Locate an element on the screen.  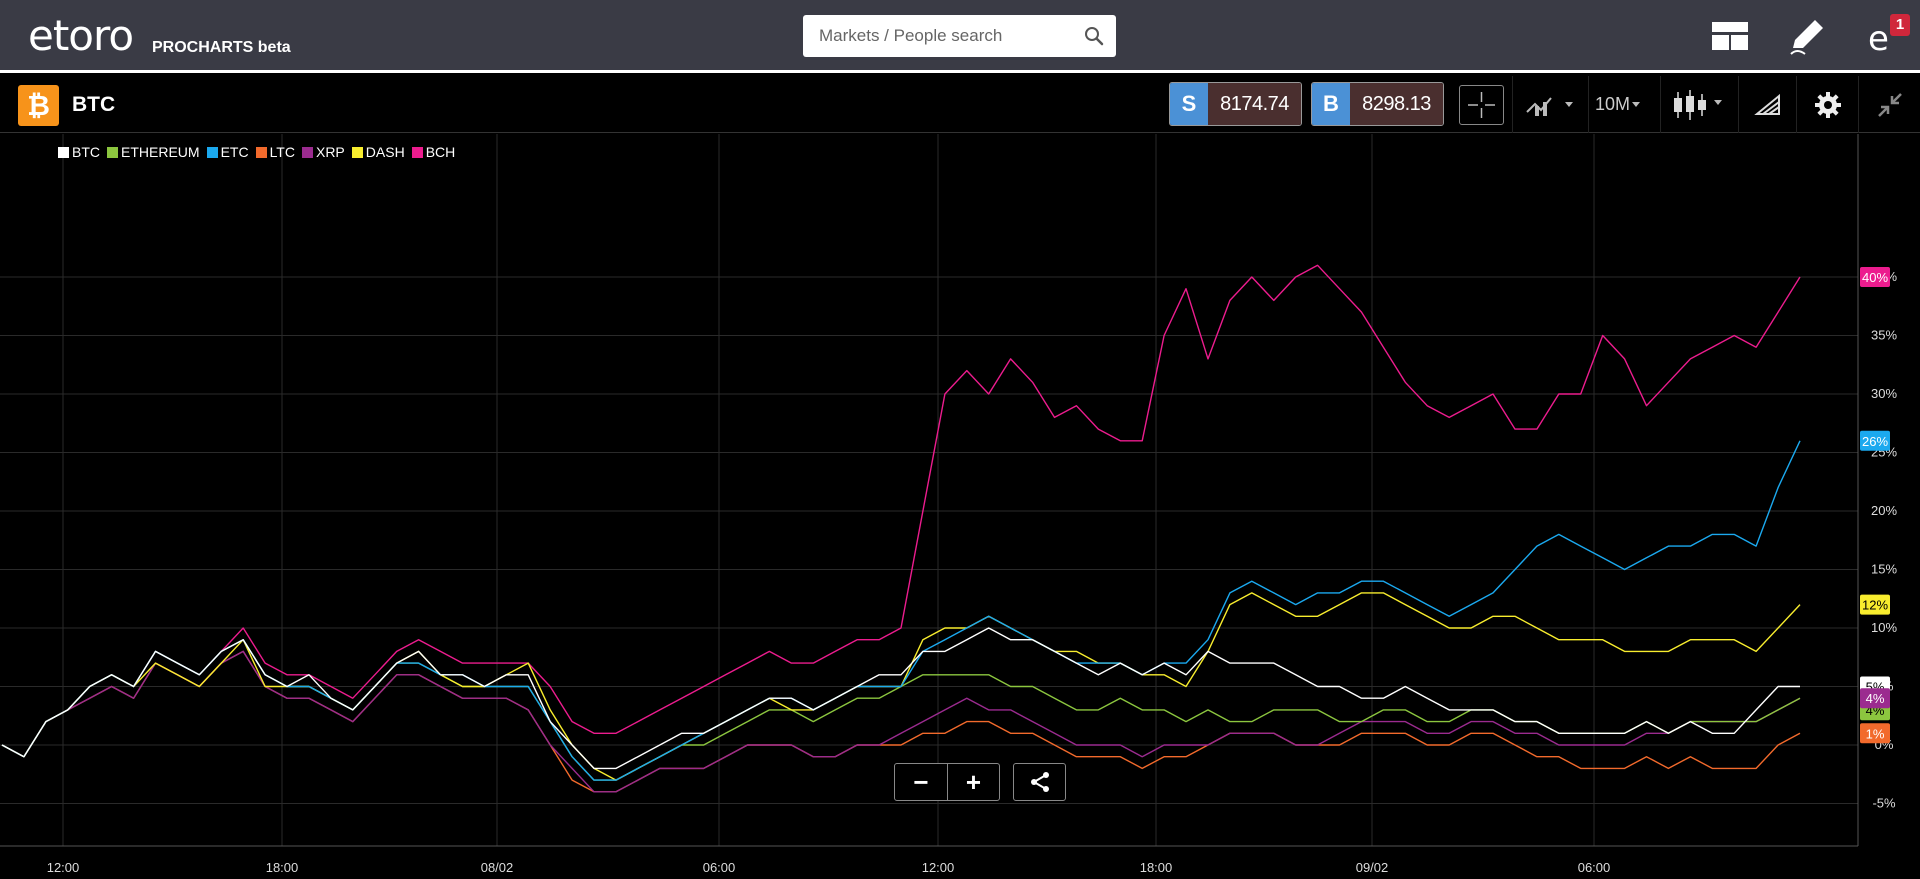
last-value-label-xrp: 4% is located at coordinates (1875, 698).